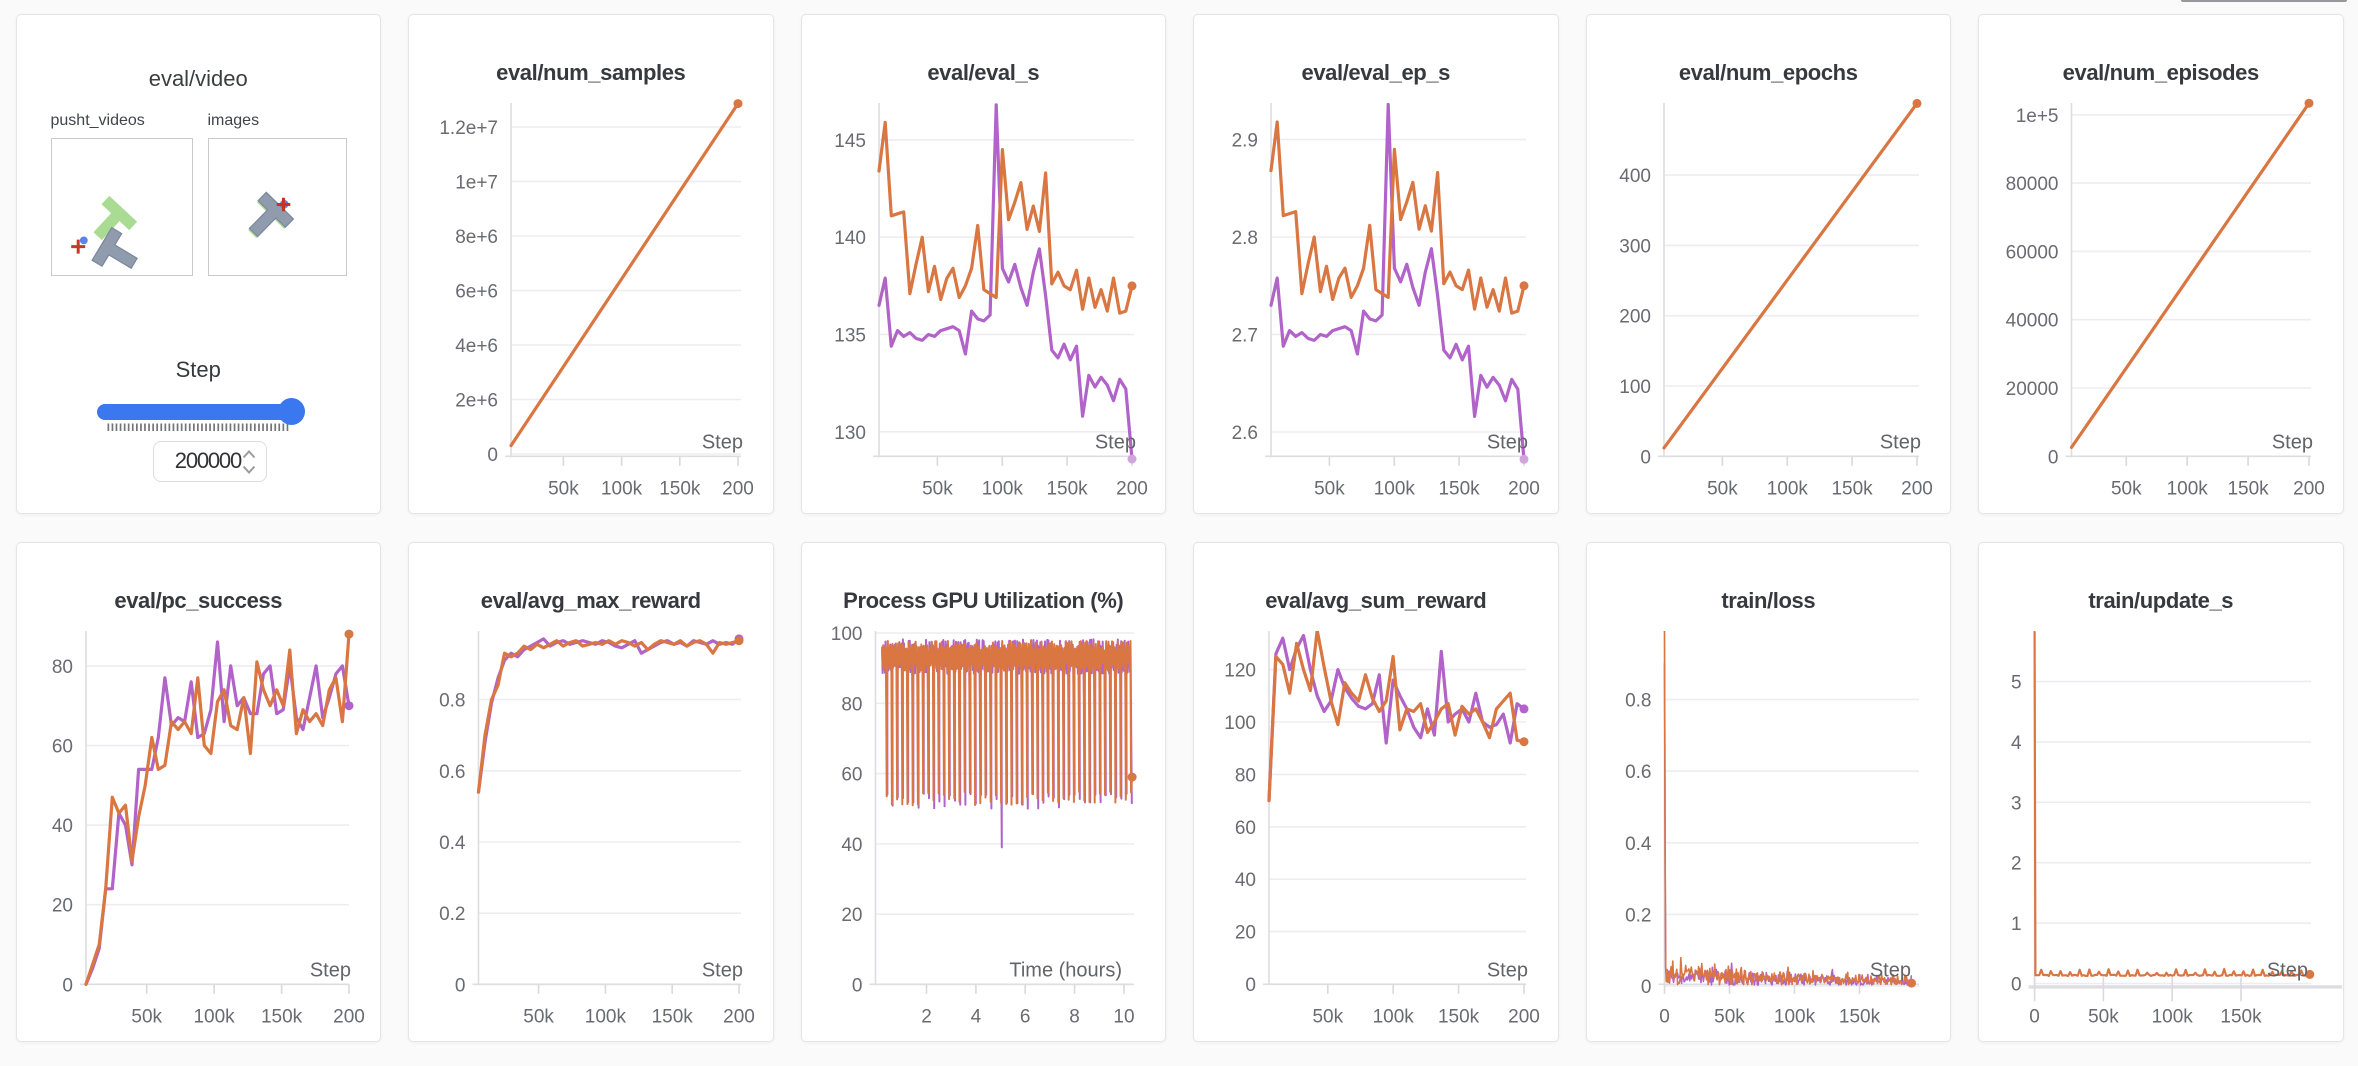 The width and height of the screenshot is (2358, 1066). What do you see at coordinates (1074, 1016) in the screenshot?
I see `svg-text: 8` at bounding box center [1074, 1016].